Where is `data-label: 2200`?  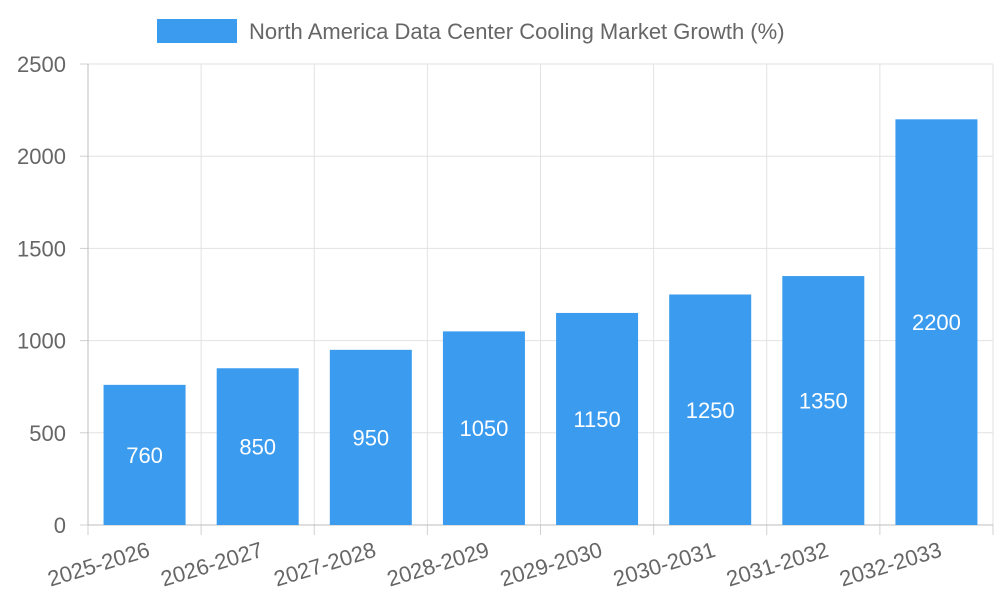
data-label: 2200 is located at coordinates (936, 322).